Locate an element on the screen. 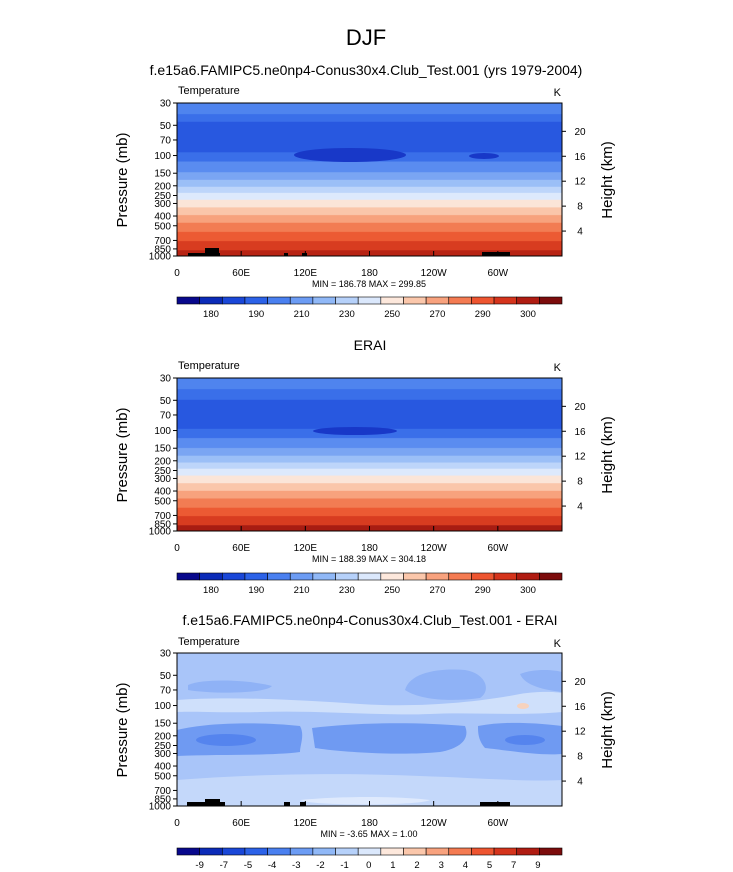 This screenshot has height=872, width=733. height-tick-label: 12 is located at coordinates (580, 732).